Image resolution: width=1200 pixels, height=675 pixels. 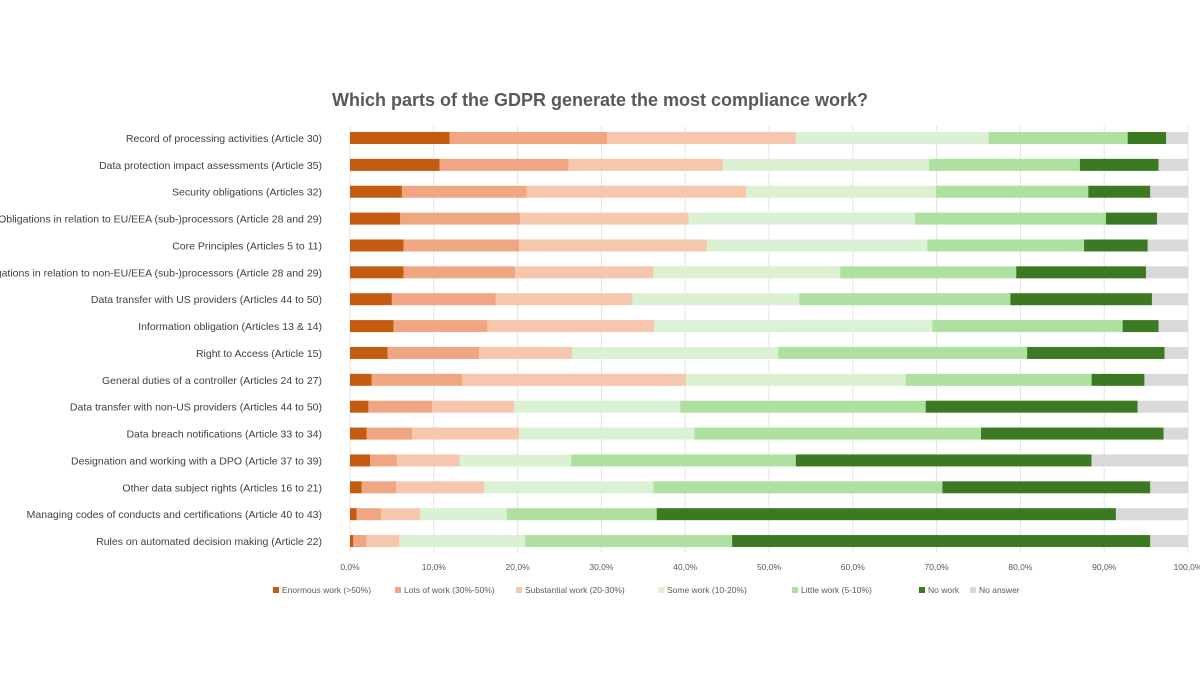 I want to click on legend-label: No work, so click(x=944, y=590).